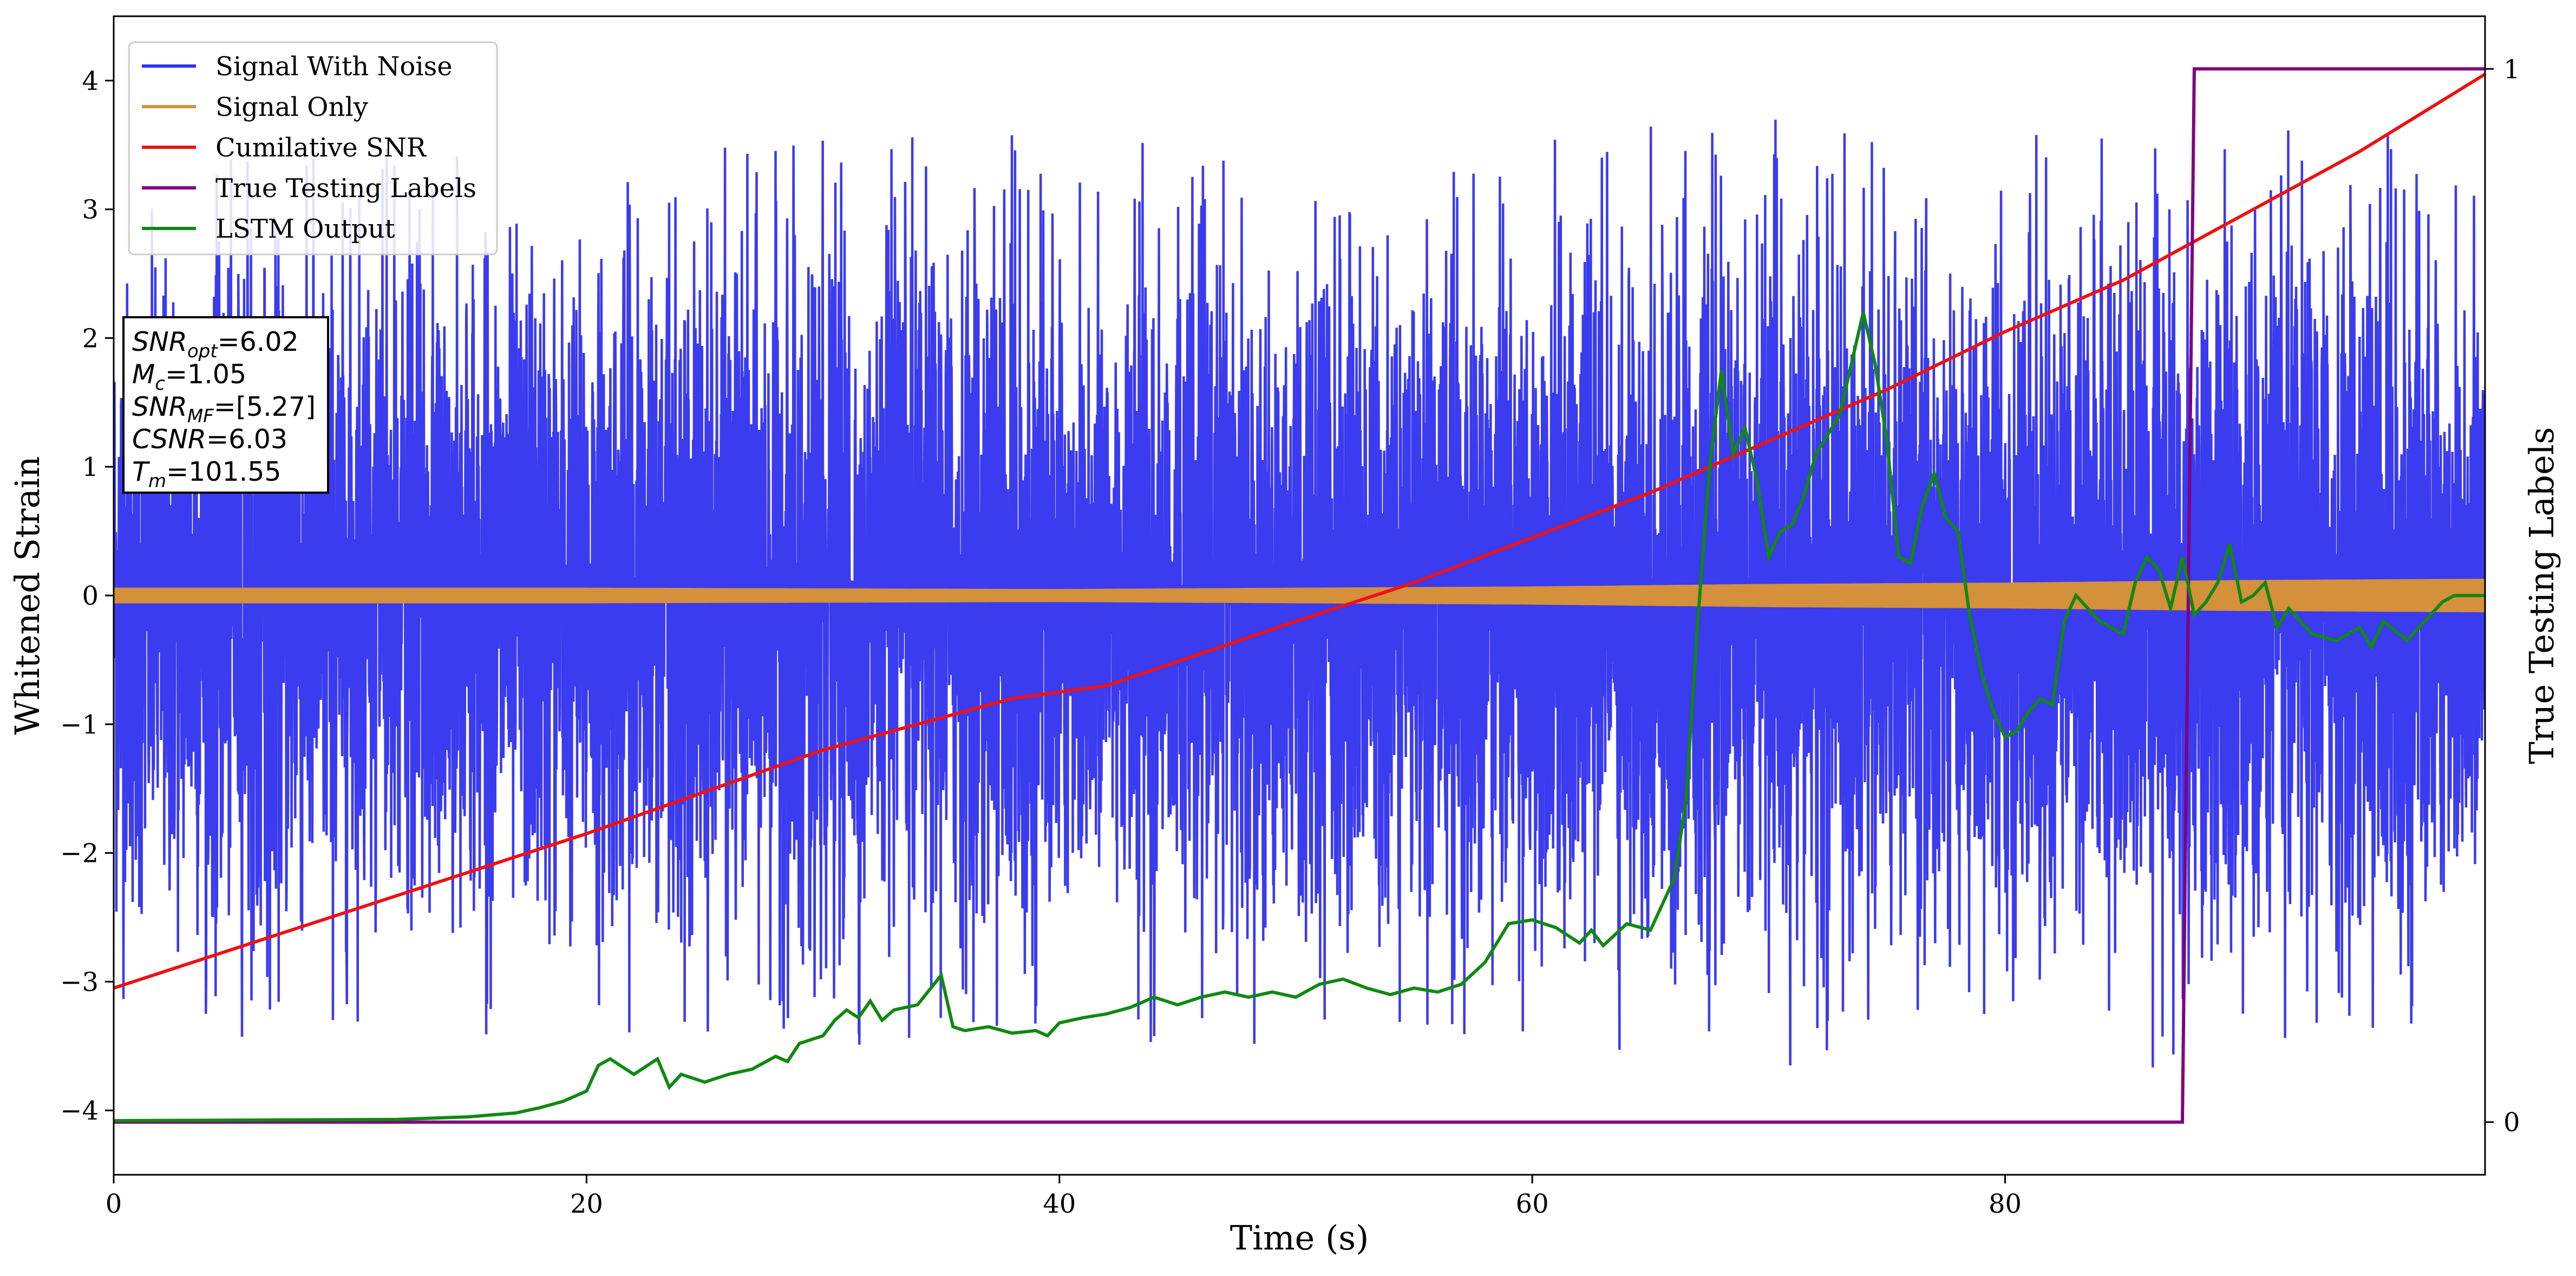  Describe the element at coordinates (200, 416) in the screenshot. I see `info-subscript: MF` at that location.